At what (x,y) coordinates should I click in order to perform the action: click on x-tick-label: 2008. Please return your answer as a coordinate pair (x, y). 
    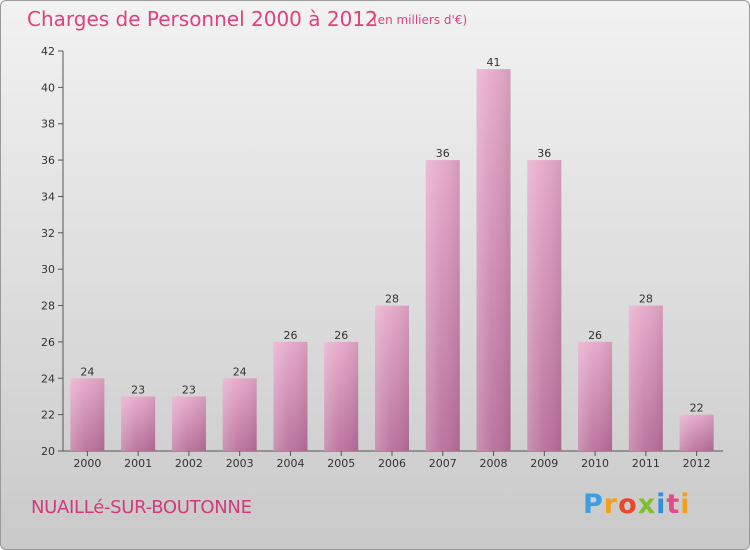
    Looking at the image, I should click on (494, 463).